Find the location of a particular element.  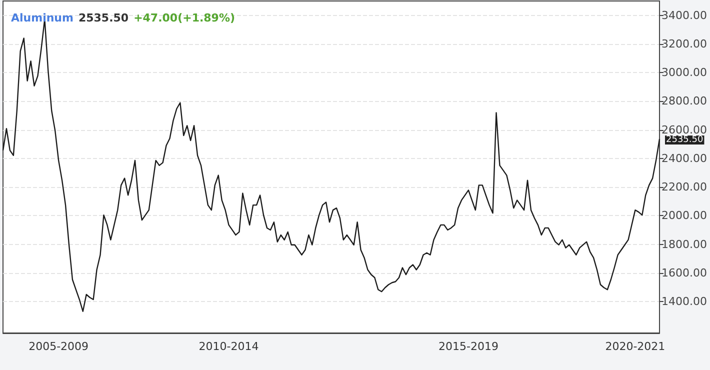

y-tick-label: 3200.00 is located at coordinates (685, 43).